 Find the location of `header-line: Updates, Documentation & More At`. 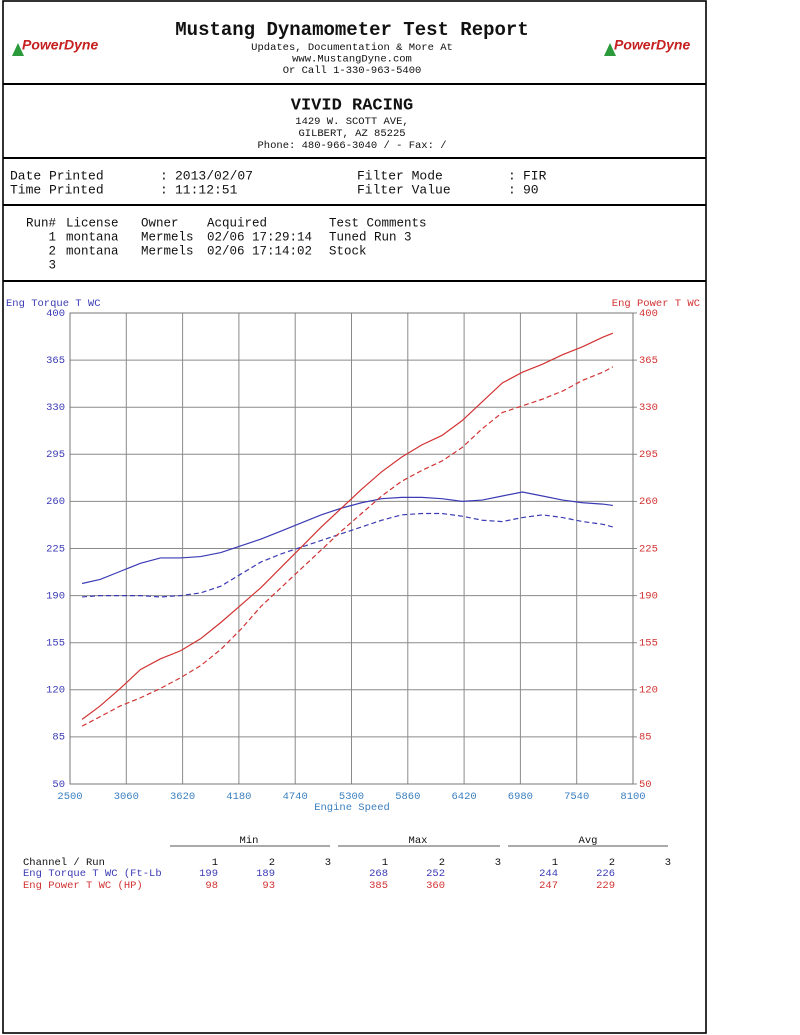

header-line: Updates, Documentation & More At is located at coordinates (352, 48).